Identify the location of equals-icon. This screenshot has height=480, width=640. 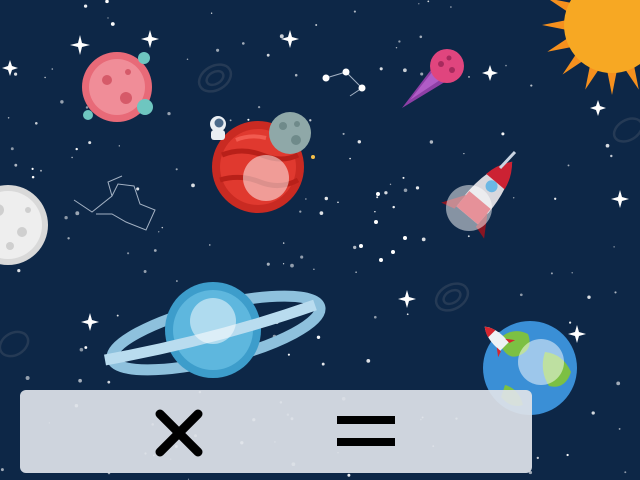
(366, 431).